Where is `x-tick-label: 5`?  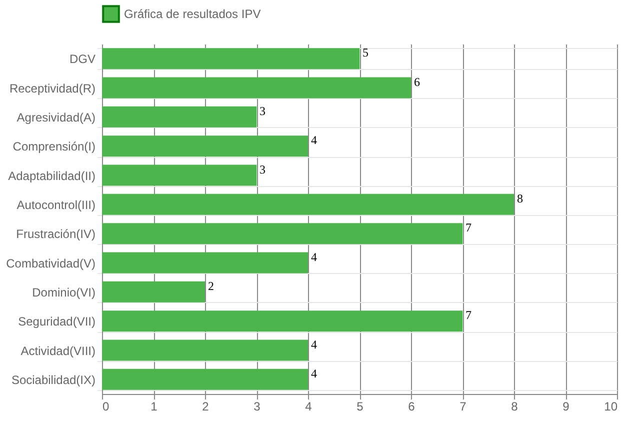
x-tick-label: 5 is located at coordinates (360, 407).